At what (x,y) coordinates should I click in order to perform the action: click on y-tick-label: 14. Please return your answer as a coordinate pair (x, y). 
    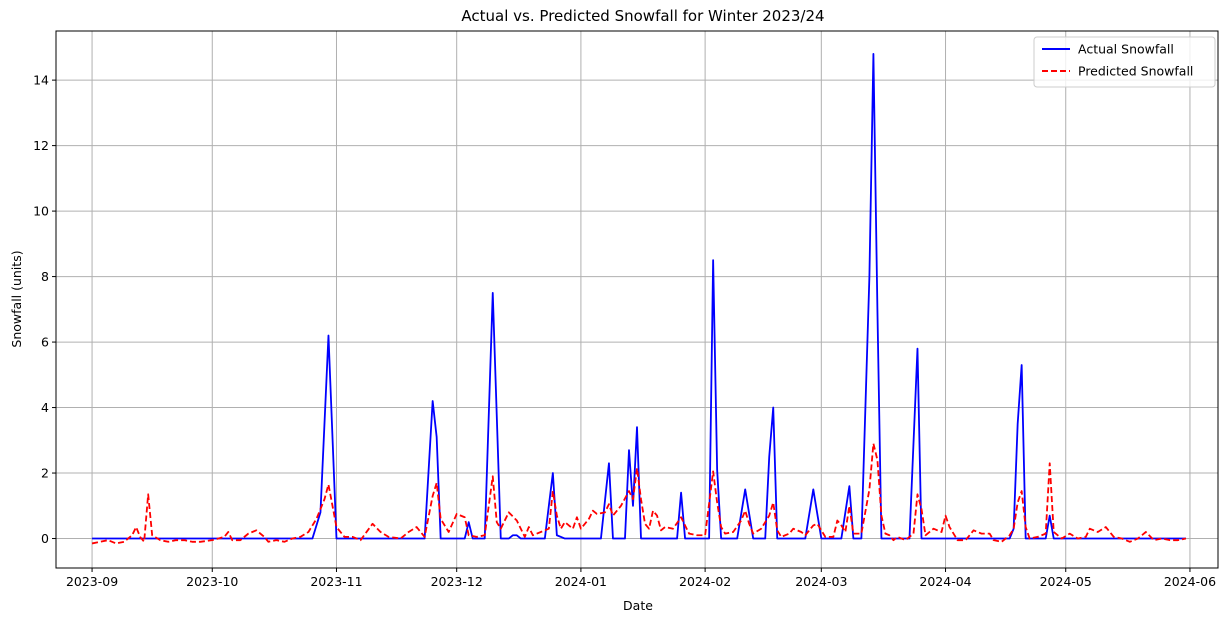
    Looking at the image, I should click on (41, 80).